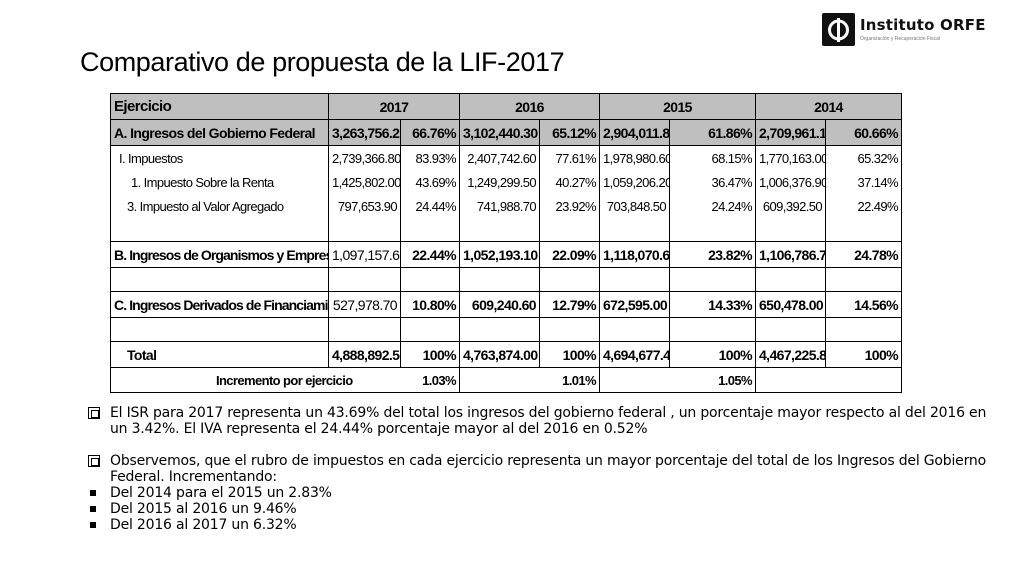 The height and width of the screenshot is (576, 1024). I want to click on bullet-text: Del 2015 al 2016 un 9.46%, so click(203, 509).